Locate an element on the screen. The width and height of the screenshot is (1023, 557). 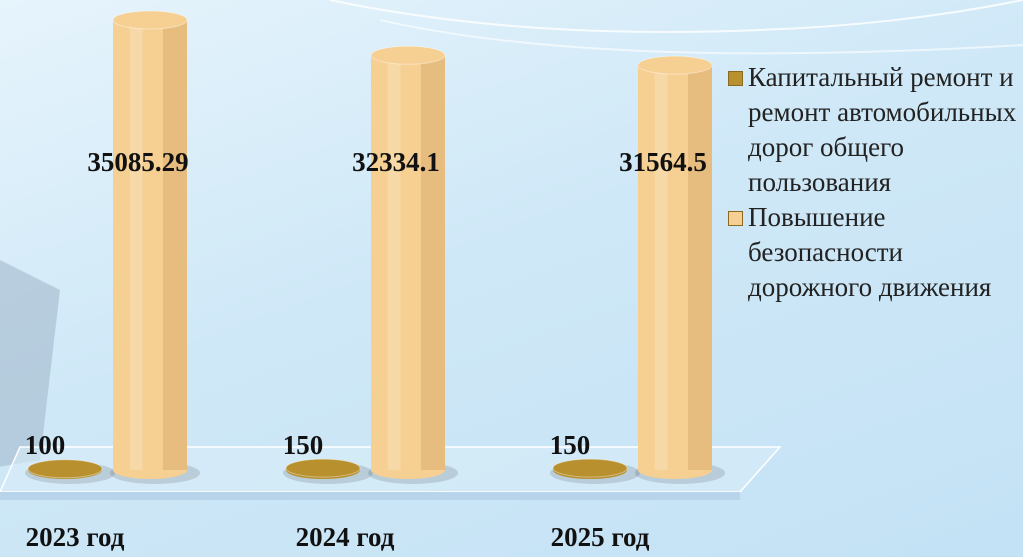
x-tick-label: 2024 год is located at coordinates (345, 537).